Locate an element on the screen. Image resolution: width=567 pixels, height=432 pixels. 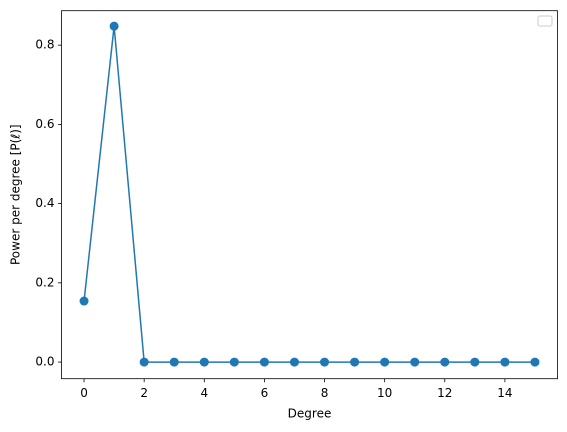
x-tick-label: 10 is located at coordinates (384, 393).